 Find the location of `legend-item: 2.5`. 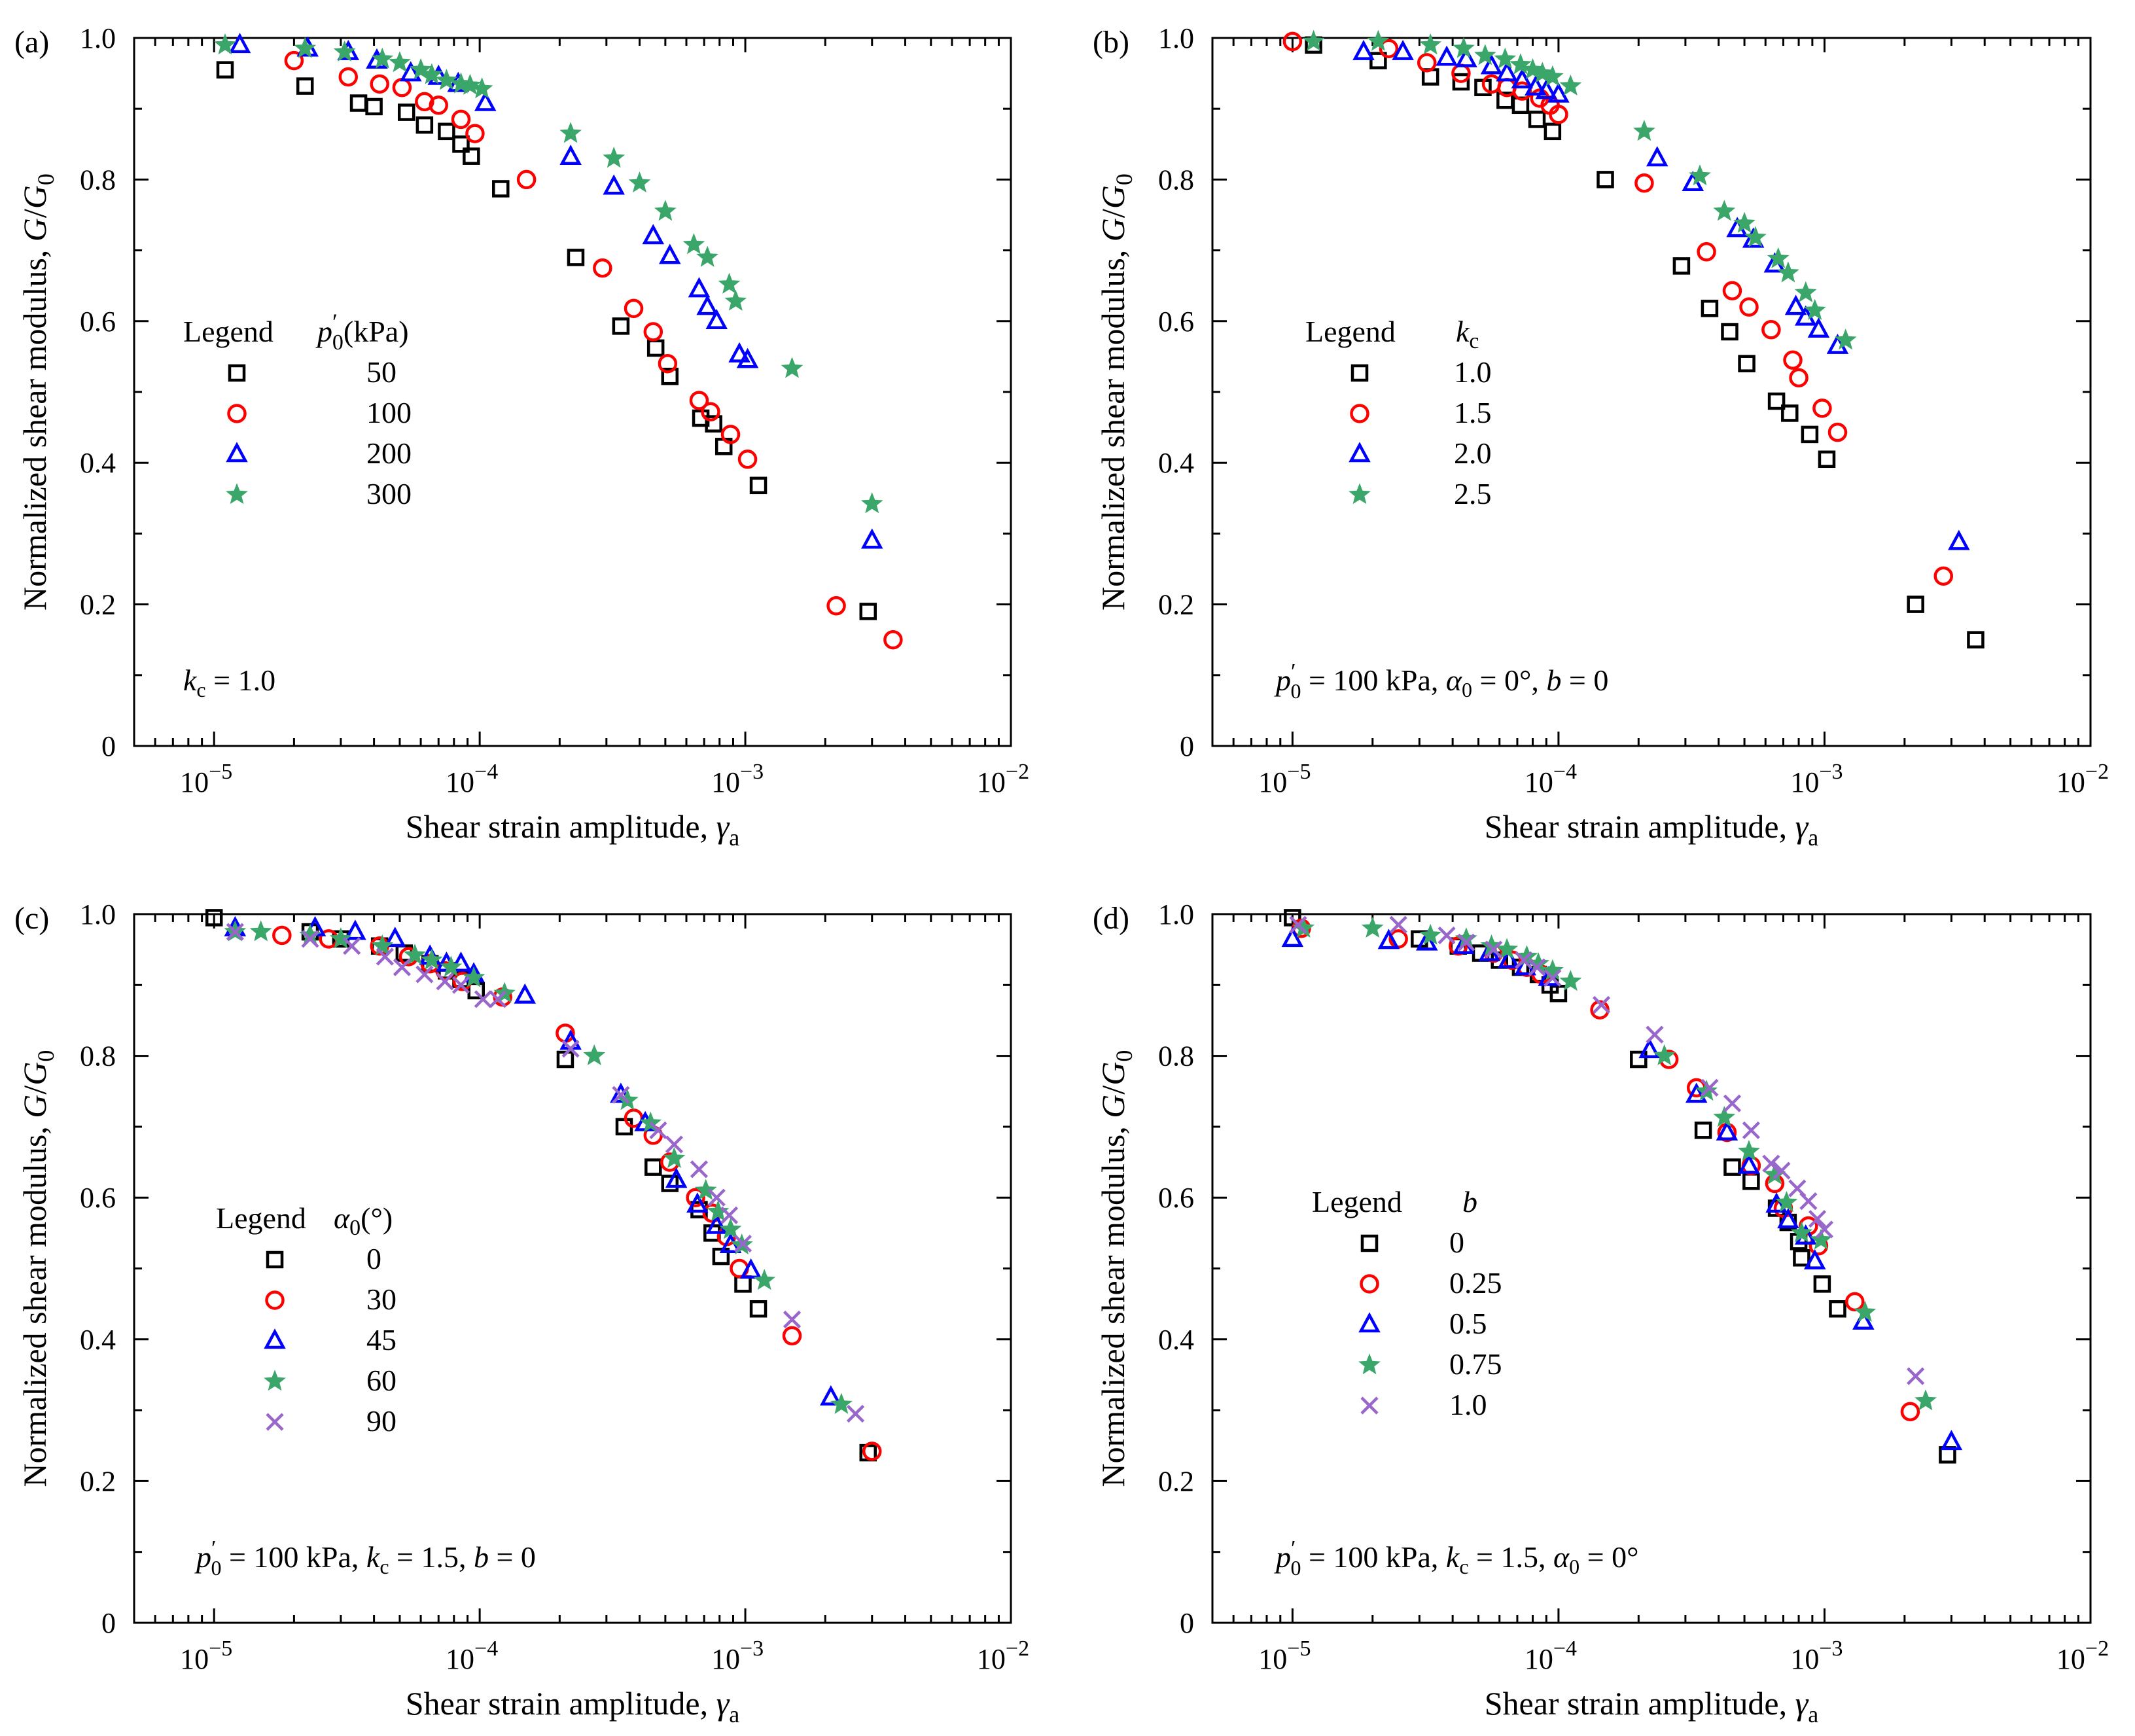

legend-item: 2.5 is located at coordinates (1421, 493).